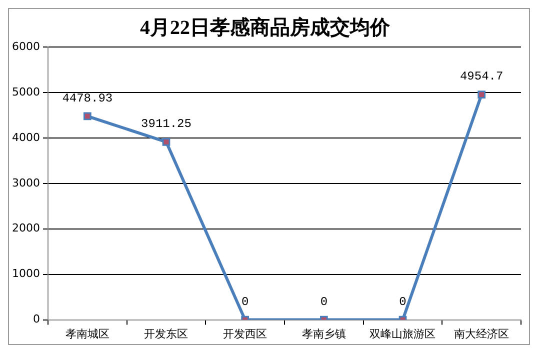  Describe the element at coordinates (87, 98) in the screenshot. I see `data-label: 4478.93` at that location.